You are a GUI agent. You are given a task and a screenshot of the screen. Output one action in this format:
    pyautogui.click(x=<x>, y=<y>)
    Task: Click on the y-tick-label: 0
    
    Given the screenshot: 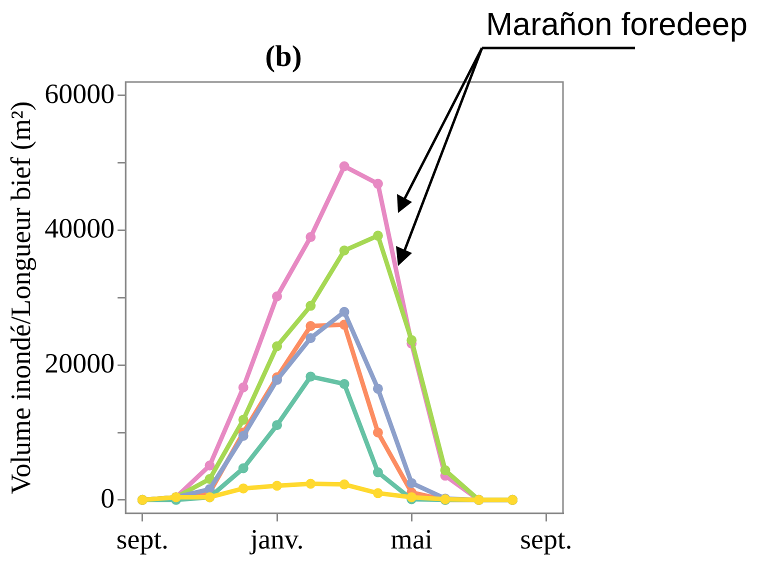 What is the action you would take?
    pyautogui.click(x=107, y=498)
    